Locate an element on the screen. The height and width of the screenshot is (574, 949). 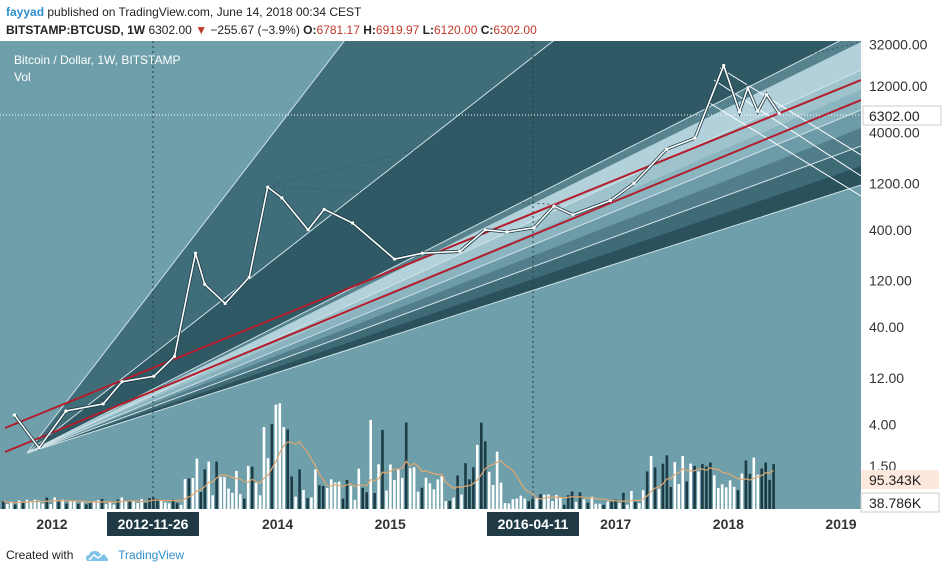
x-tick-label: 2015 is located at coordinates (390, 524).